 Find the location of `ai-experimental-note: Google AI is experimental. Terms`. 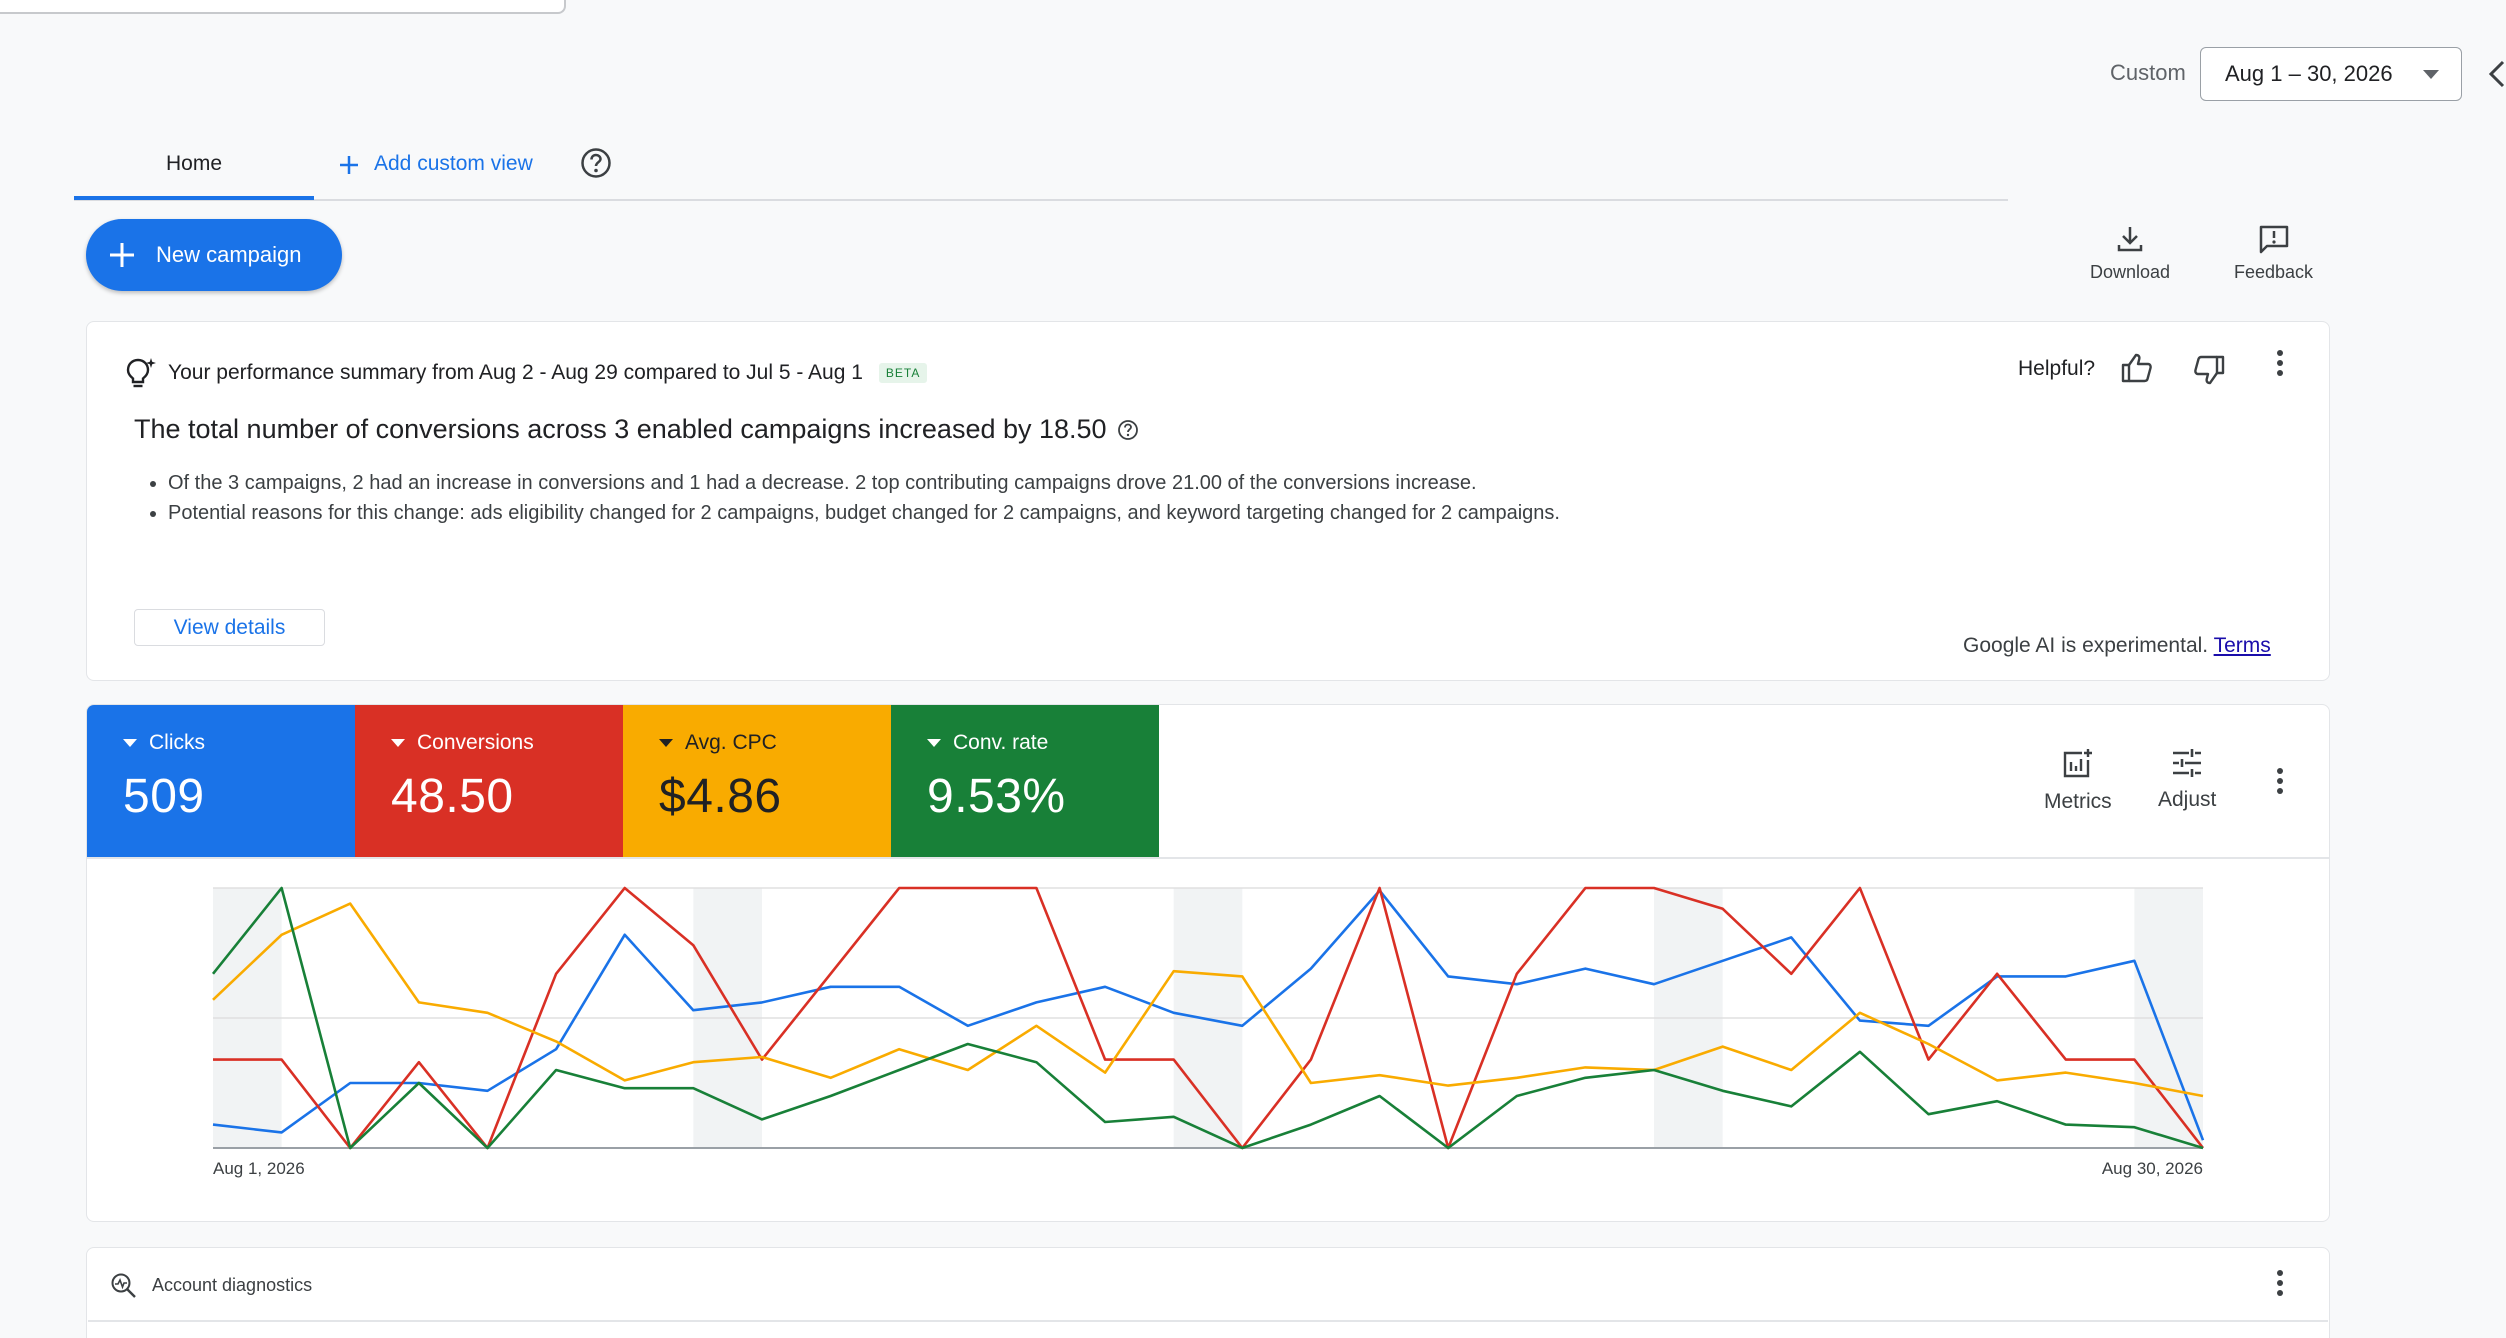

ai-experimental-note: Google AI is experimental. Terms is located at coordinates (2117, 646).